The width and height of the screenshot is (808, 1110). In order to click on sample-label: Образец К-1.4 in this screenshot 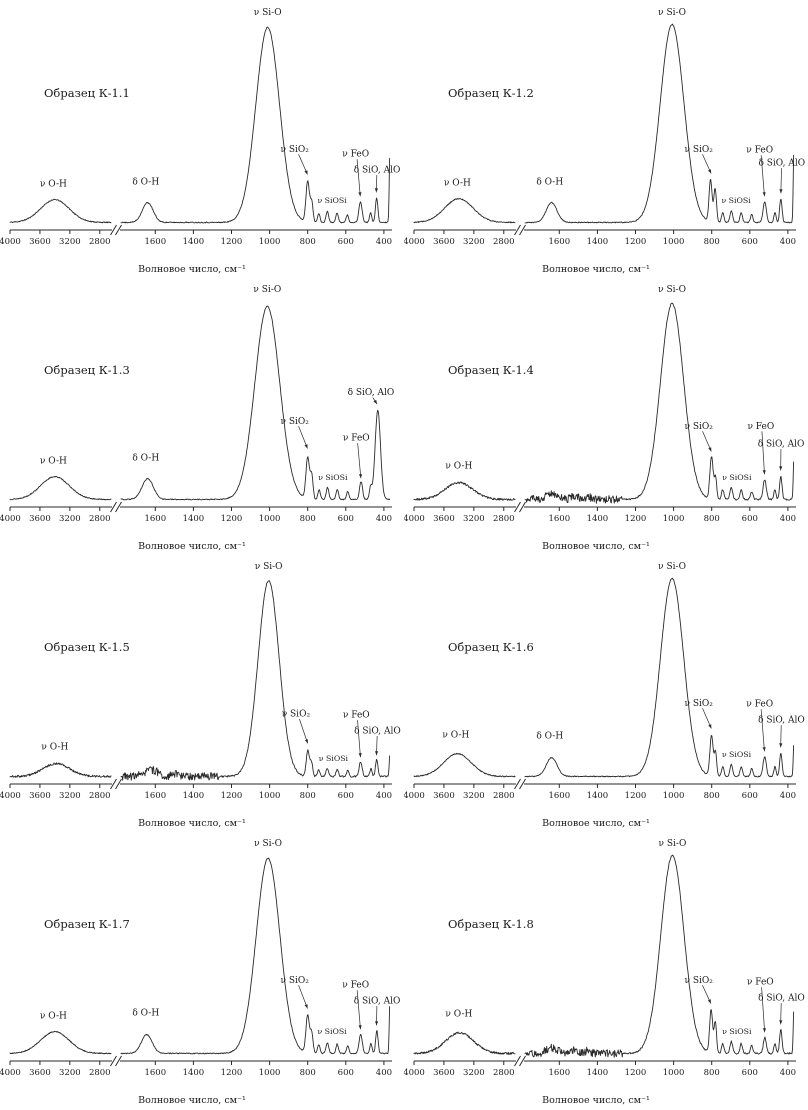, I will do `click(491, 370)`.